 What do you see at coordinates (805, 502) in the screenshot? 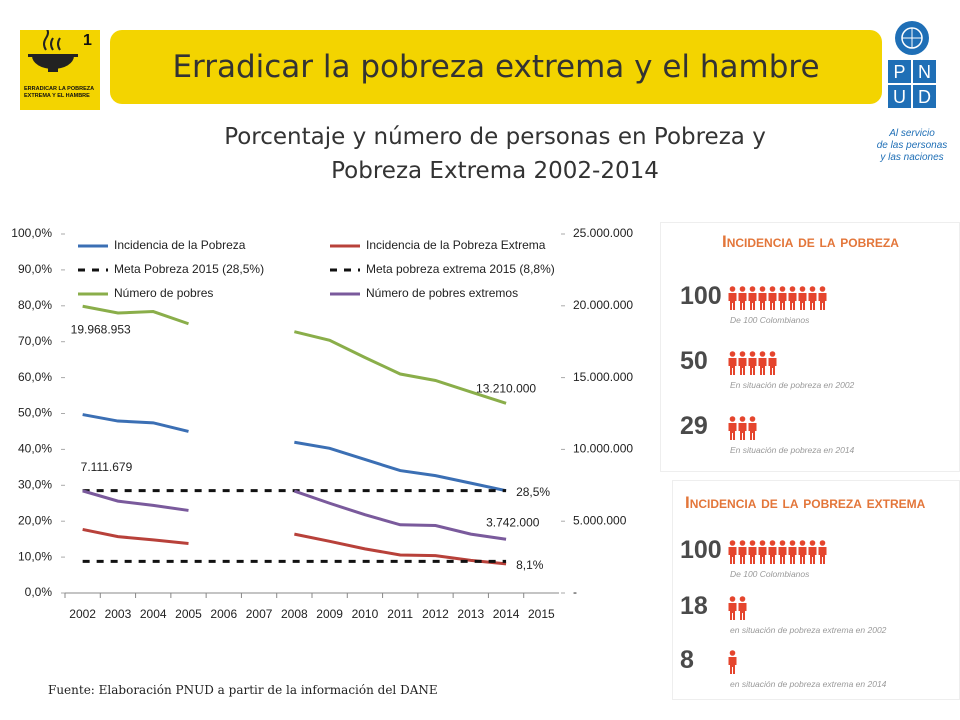
I see `section-heading: Incidencia de la pobreza extrema` at bounding box center [805, 502].